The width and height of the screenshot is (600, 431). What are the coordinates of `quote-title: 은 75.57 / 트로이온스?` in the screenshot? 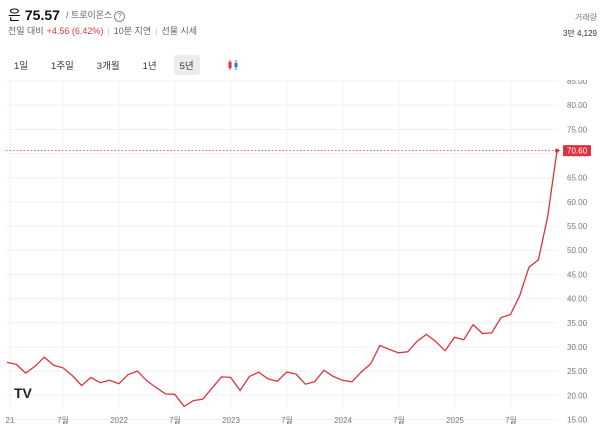 It's located at (67, 15).